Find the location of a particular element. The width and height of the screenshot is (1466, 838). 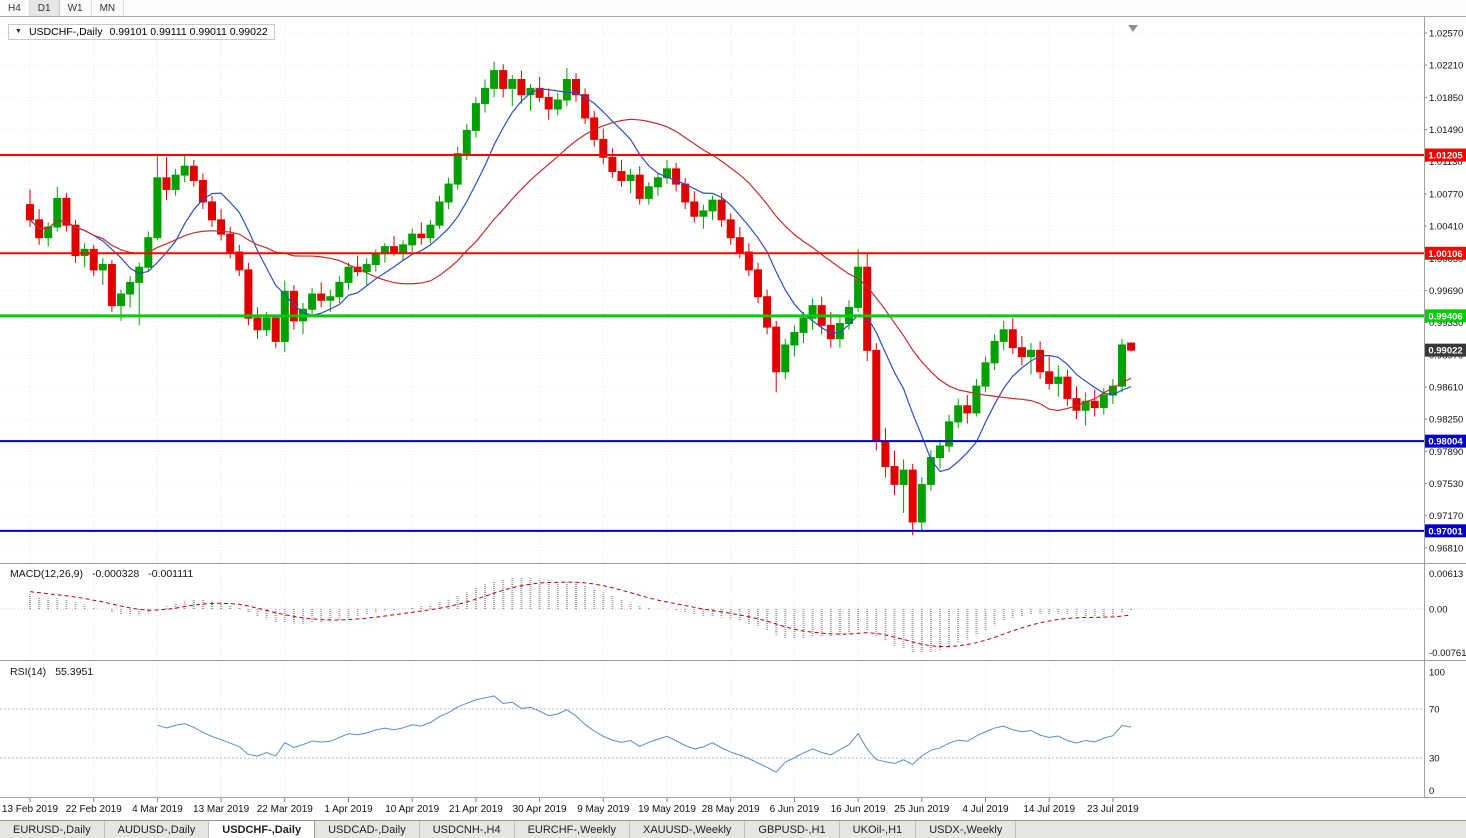

timeframe-button-d1: D1 is located at coordinates (44, 8).